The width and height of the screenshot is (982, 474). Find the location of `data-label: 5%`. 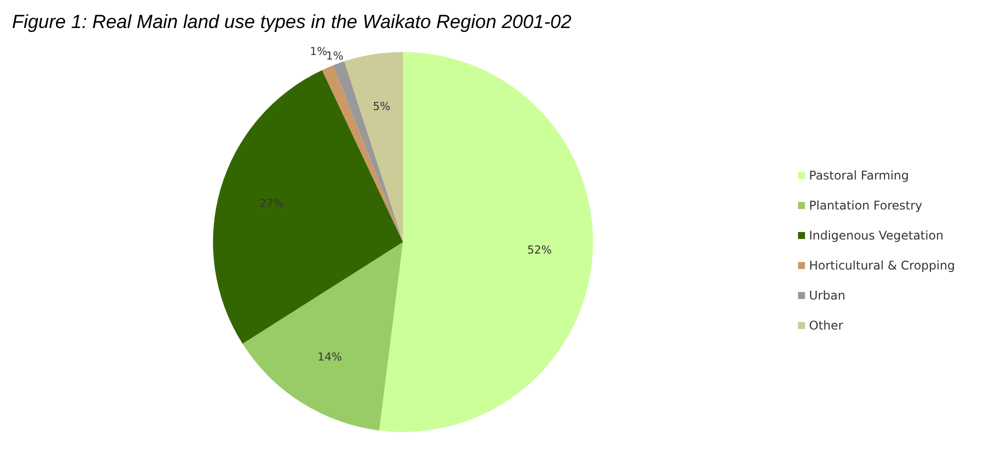

data-label: 5% is located at coordinates (381, 106).